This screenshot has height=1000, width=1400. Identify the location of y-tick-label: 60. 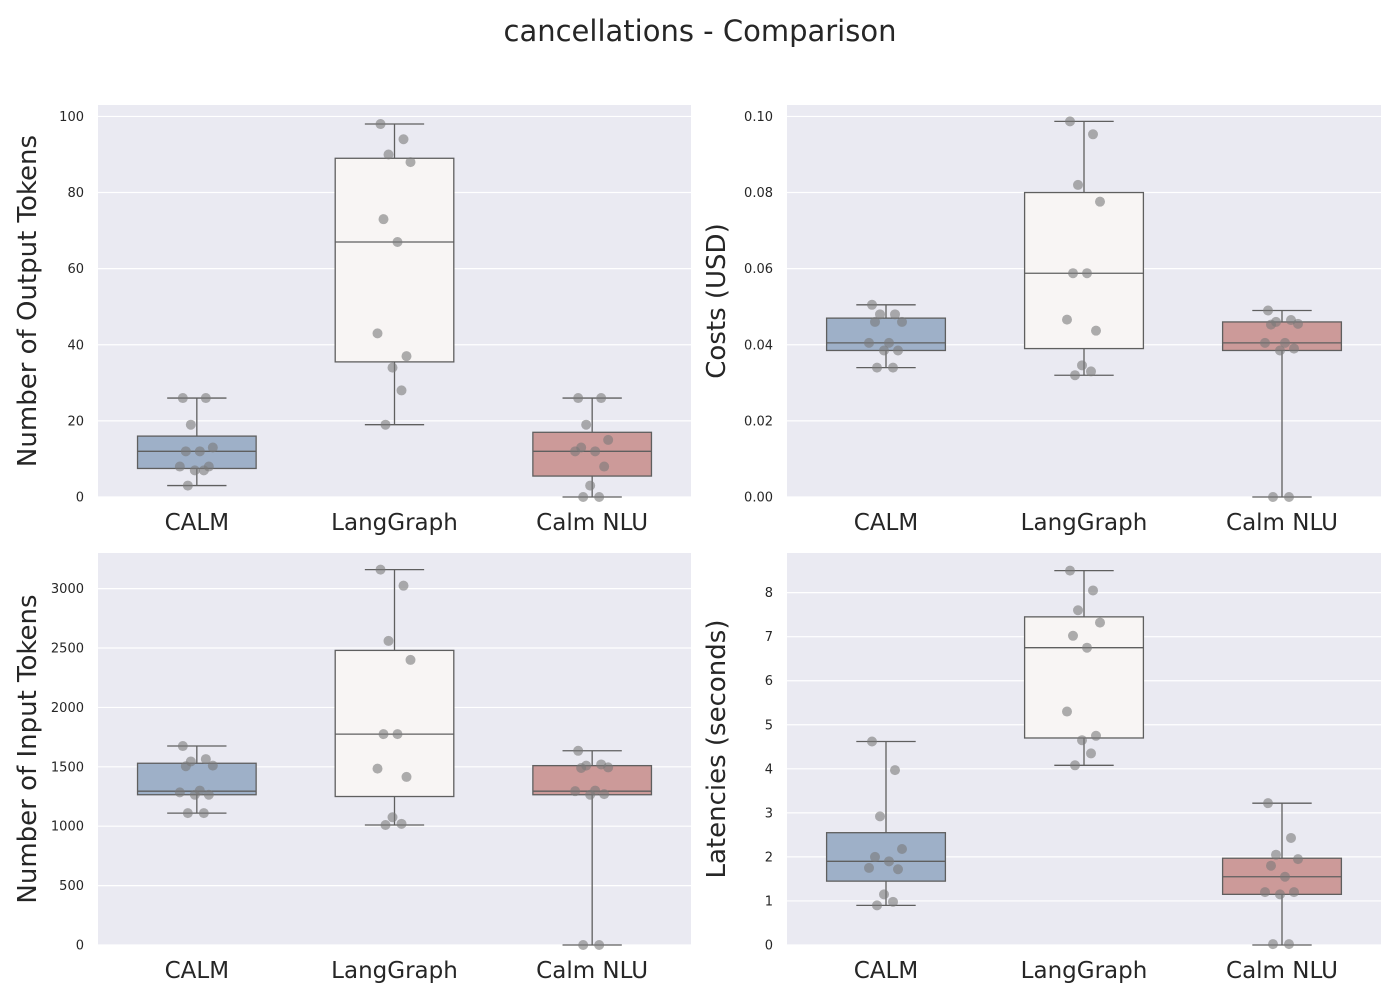
(75, 269).